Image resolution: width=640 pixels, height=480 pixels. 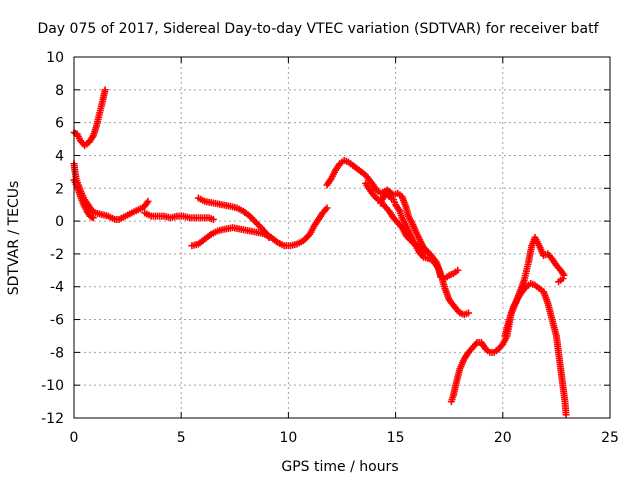 What do you see at coordinates (339, 467) in the screenshot?
I see `x-axis-title: GPS time / hours` at bounding box center [339, 467].